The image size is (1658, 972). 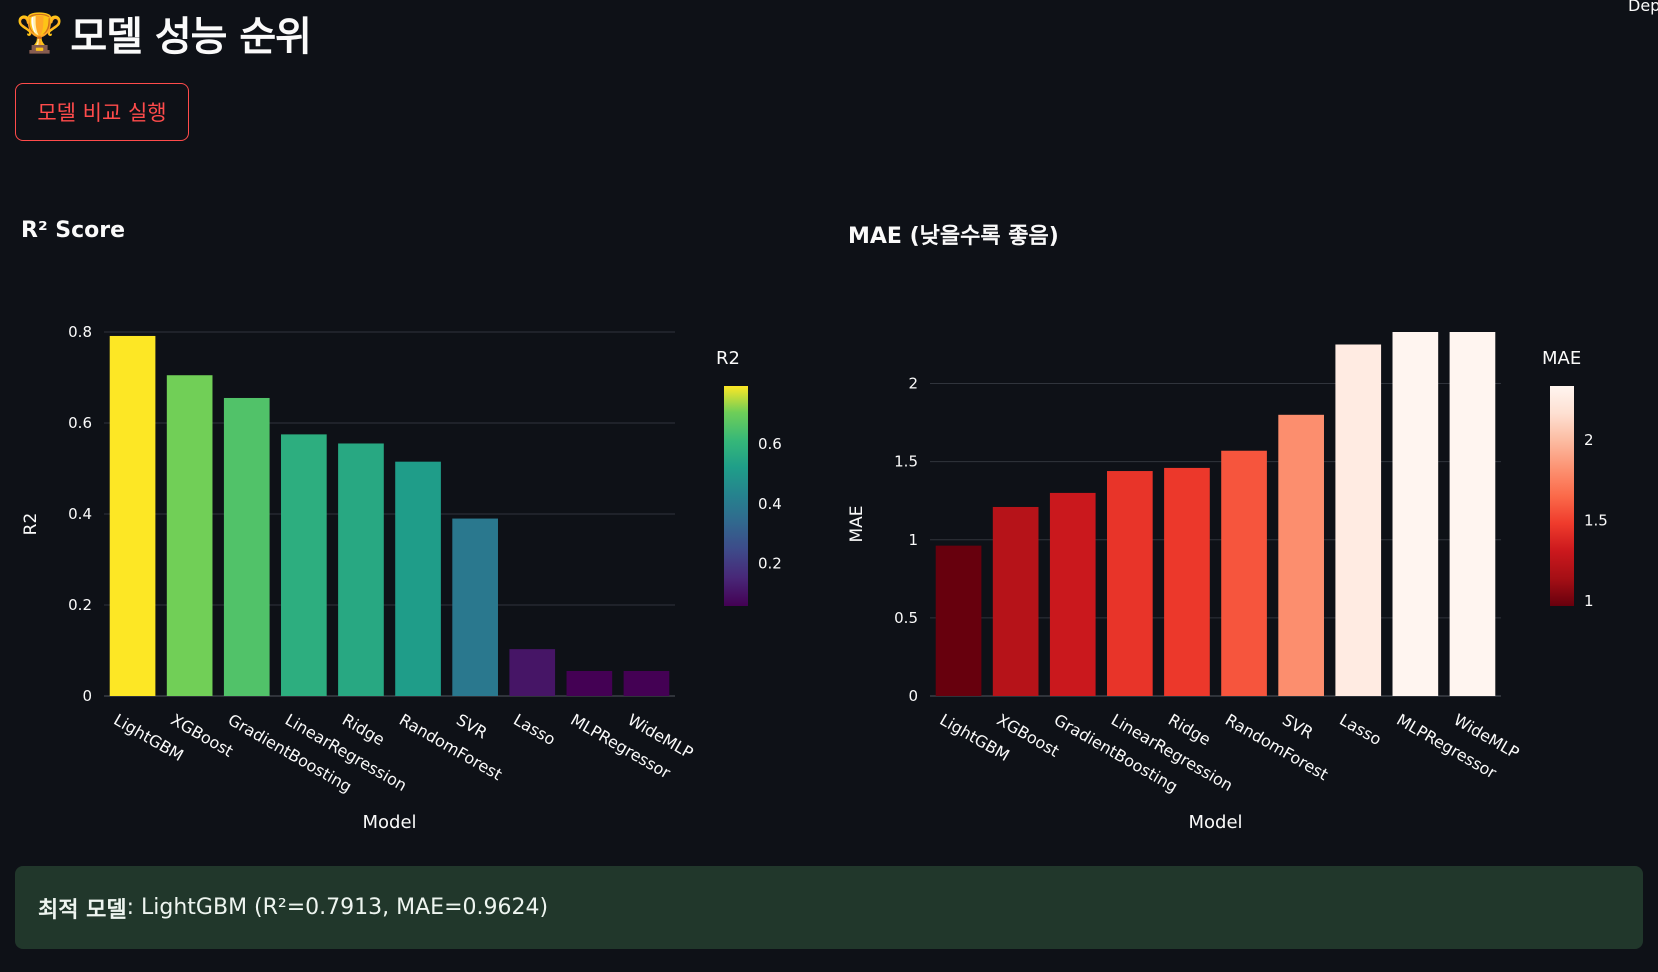 What do you see at coordinates (913, 540) in the screenshot?
I see `mae-ytick-label: 1` at bounding box center [913, 540].